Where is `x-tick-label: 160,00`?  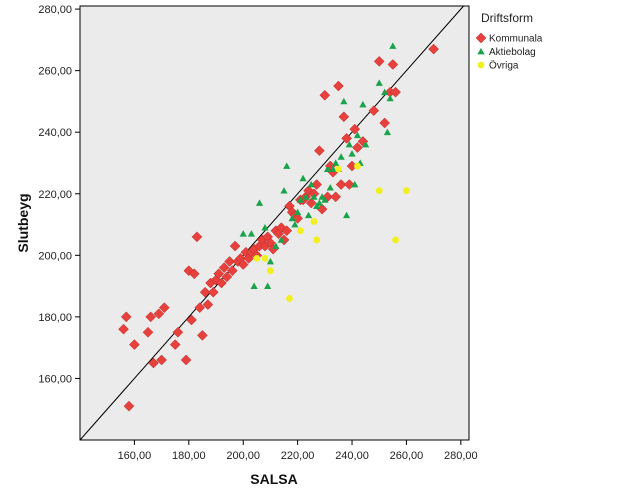 x-tick-label: 160,00 is located at coordinates (135, 456).